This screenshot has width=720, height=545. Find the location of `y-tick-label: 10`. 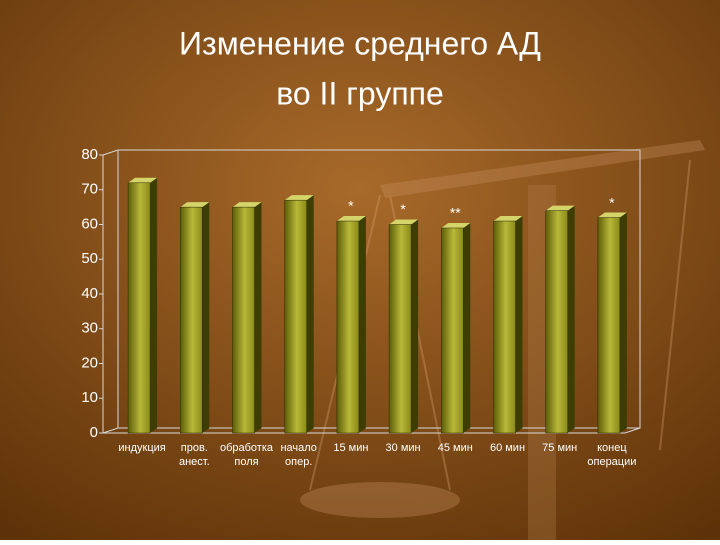

y-tick-label: 10 is located at coordinates (89, 397).